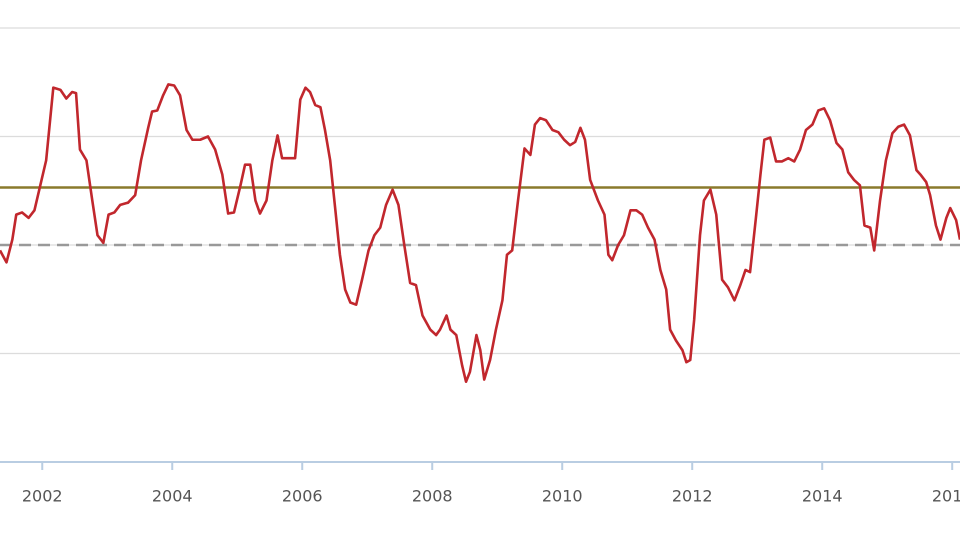  What do you see at coordinates (432, 496) in the screenshot?
I see `x-tick-label: 2008` at bounding box center [432, 496].